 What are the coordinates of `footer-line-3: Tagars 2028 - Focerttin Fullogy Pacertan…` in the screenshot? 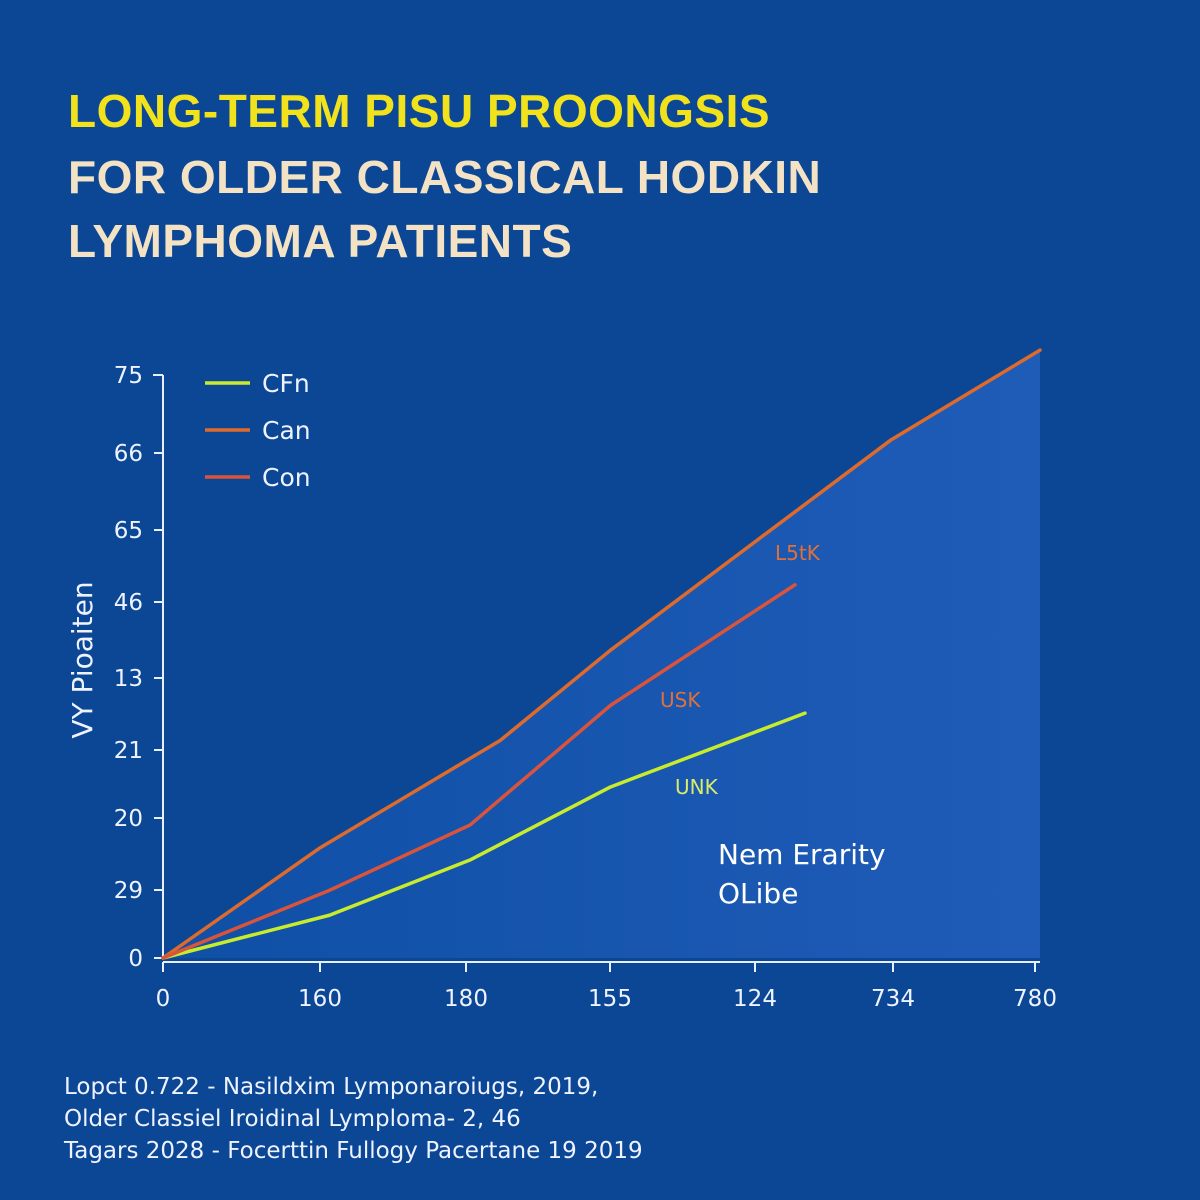 It's located at (353, 1151).